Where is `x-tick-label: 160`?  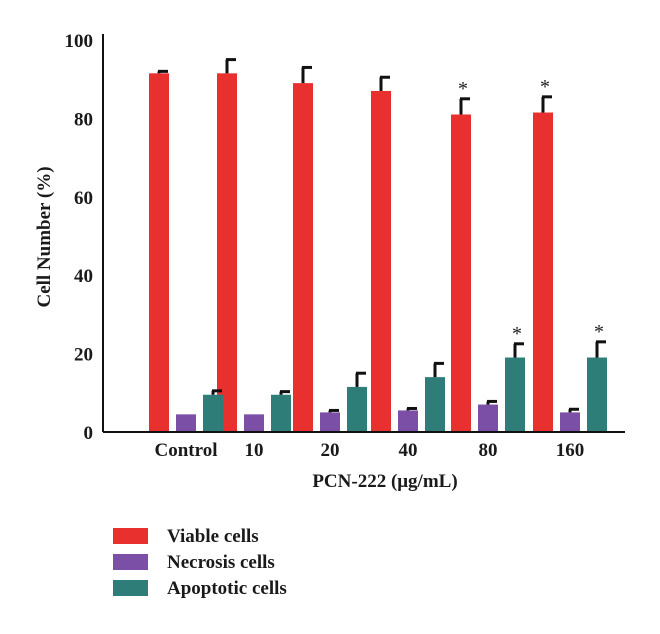 x-tick-label: 160 is located at coordinates (570, 450).